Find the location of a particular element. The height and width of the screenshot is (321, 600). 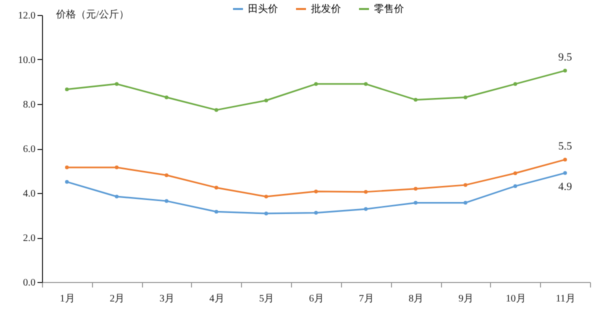

y-tick-label: 10.0 is located at coordinates (27, 60).